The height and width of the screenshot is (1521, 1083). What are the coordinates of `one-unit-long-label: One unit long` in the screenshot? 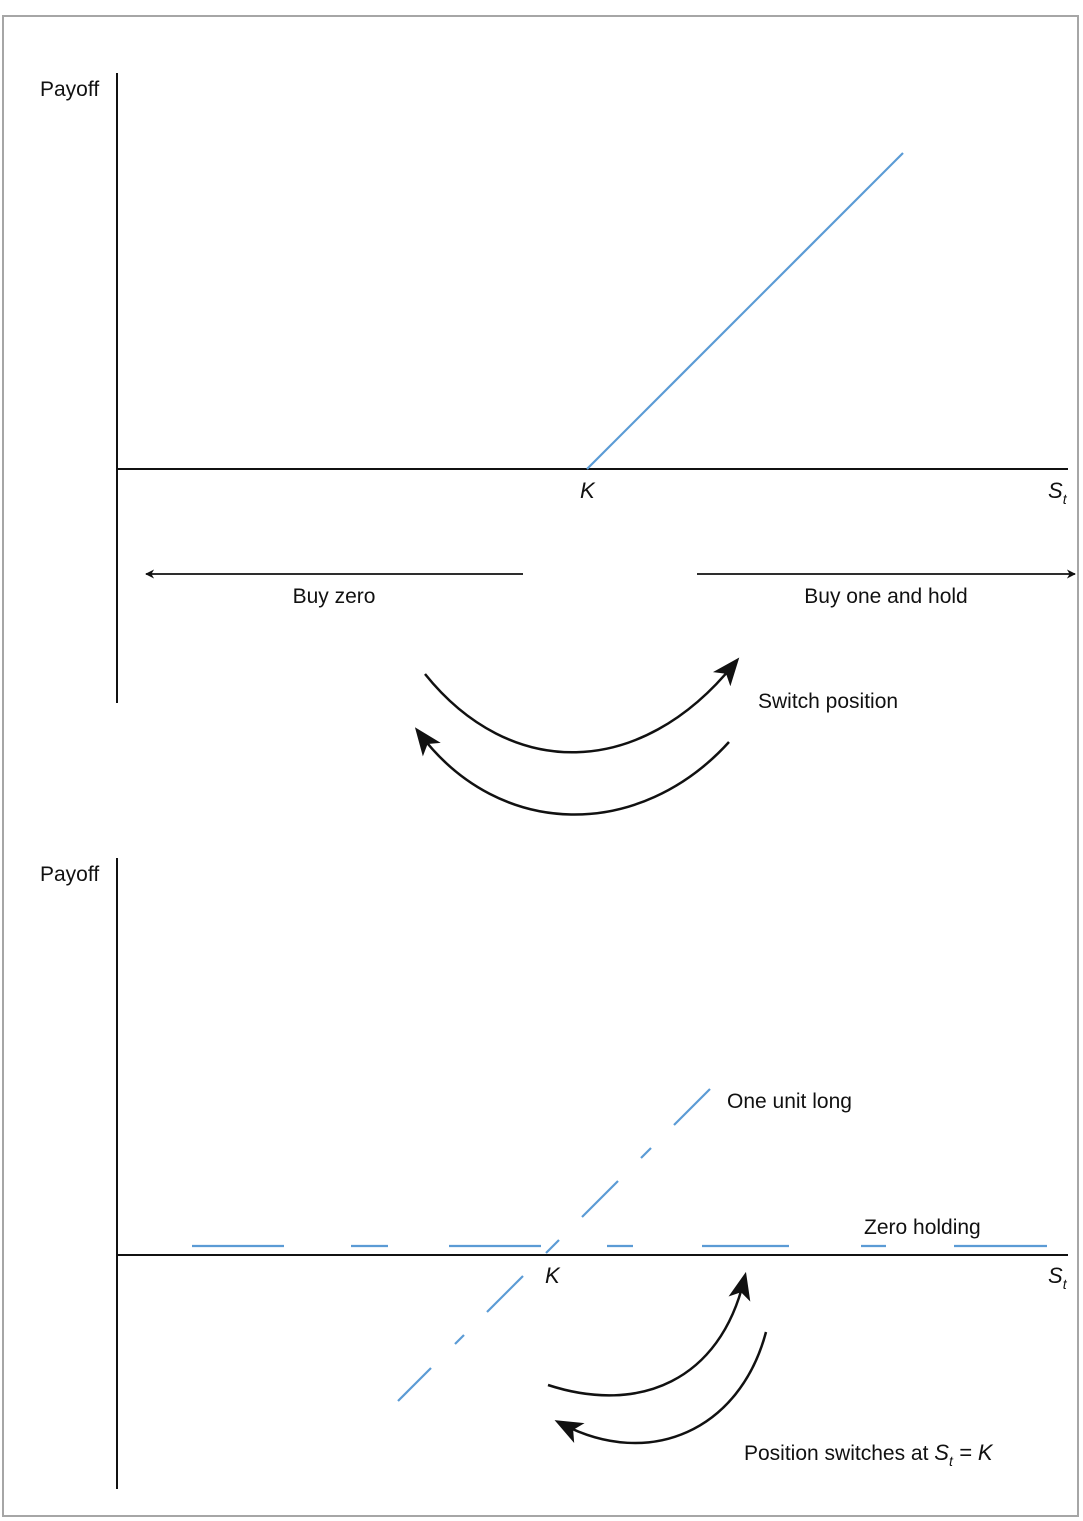 It's located at (789, 1101).